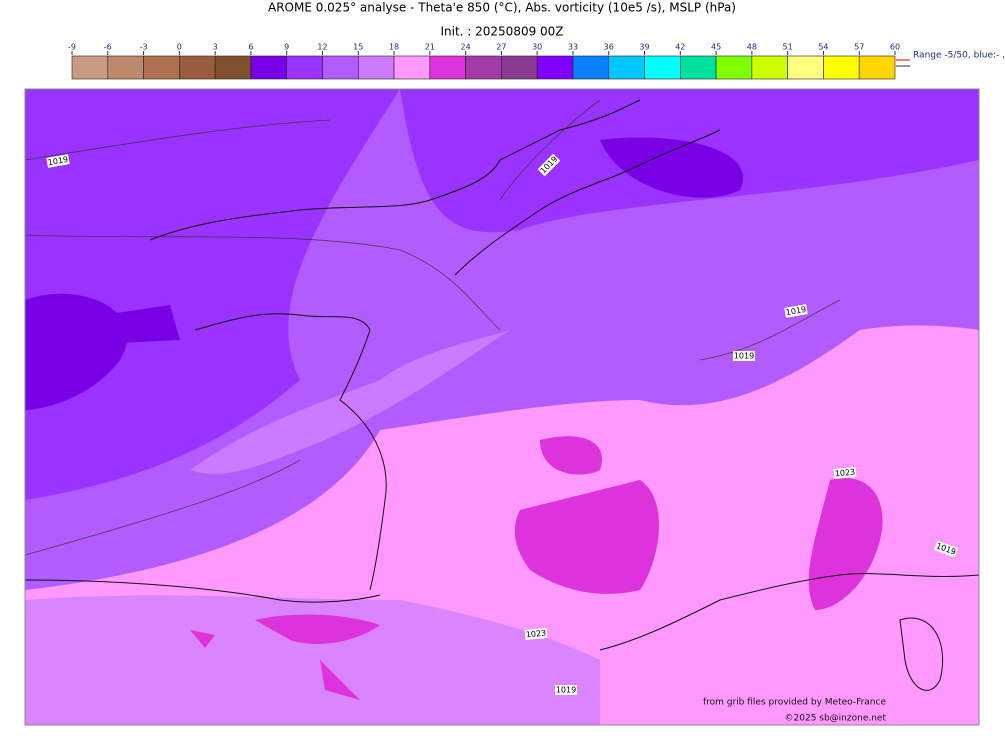 The height and width of the screenshot is (738, 1005). What do you see at coordinates (108, 47) in the screenshot?
I see `colorbar-tick-label: -6` at bounding box center [108, 47].